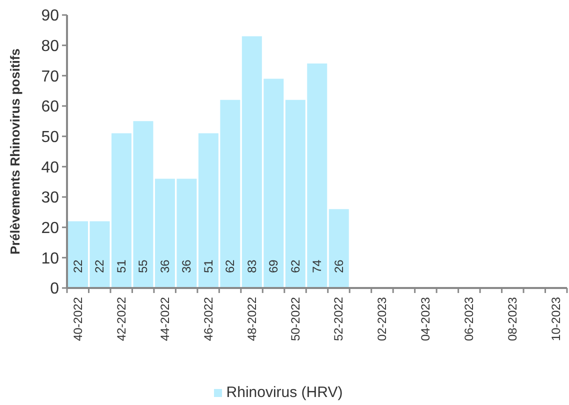 The image size is (569, 405). What do you see at coordinates (513, 319) in the screenshot?
I see `x-tick-label: 08-2023` at bounding box center [513, 319].